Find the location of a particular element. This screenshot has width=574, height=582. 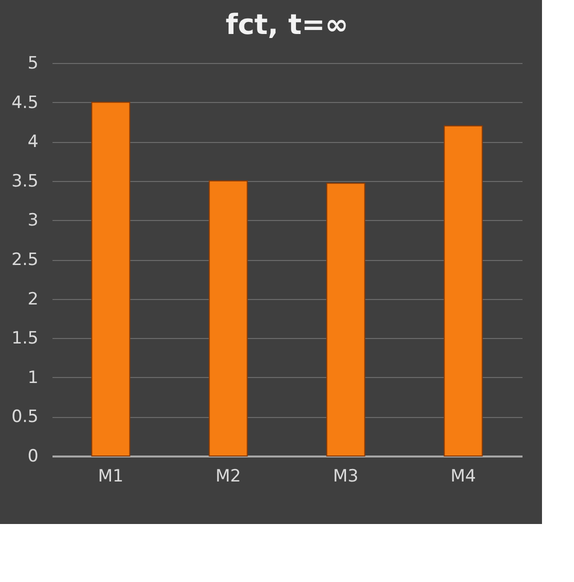

y-tick-label: 1.5 is located at coordinates (24, 338).